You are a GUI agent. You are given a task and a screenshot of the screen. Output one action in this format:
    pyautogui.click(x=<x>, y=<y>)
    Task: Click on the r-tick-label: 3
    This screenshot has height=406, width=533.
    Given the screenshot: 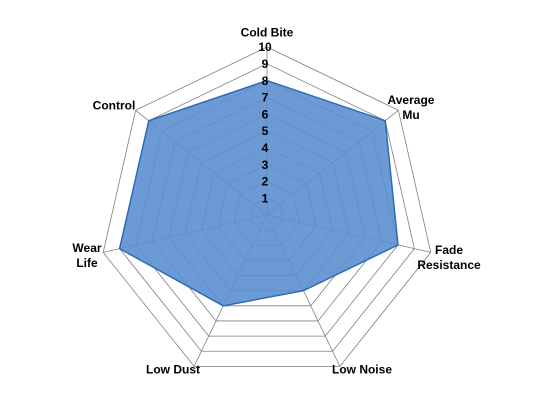 What is the action you would take?
    pyautogui.click(x=265, y=165)
    